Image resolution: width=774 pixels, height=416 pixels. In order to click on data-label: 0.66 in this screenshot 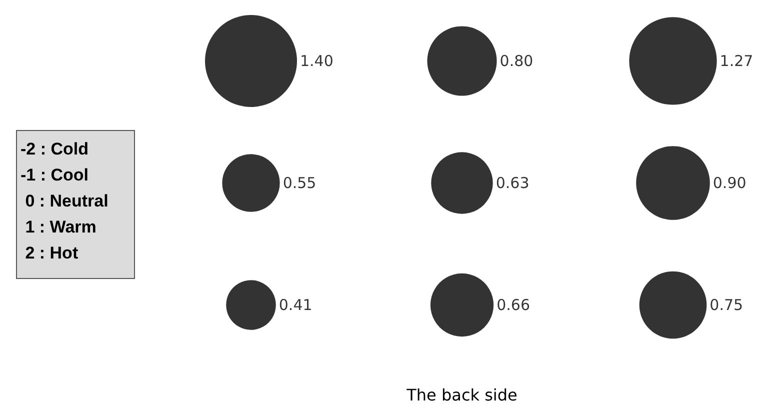, I will do `click(513, 305)`.